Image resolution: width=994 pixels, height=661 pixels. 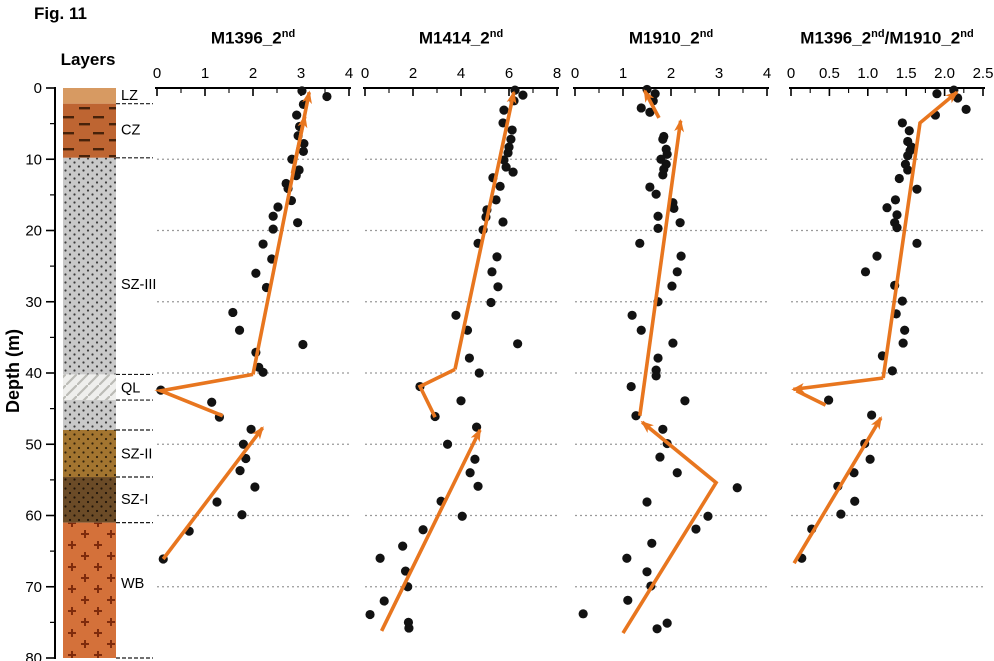 I want to click on layer-label-CZ: CZ, so click(x=130, y=130).